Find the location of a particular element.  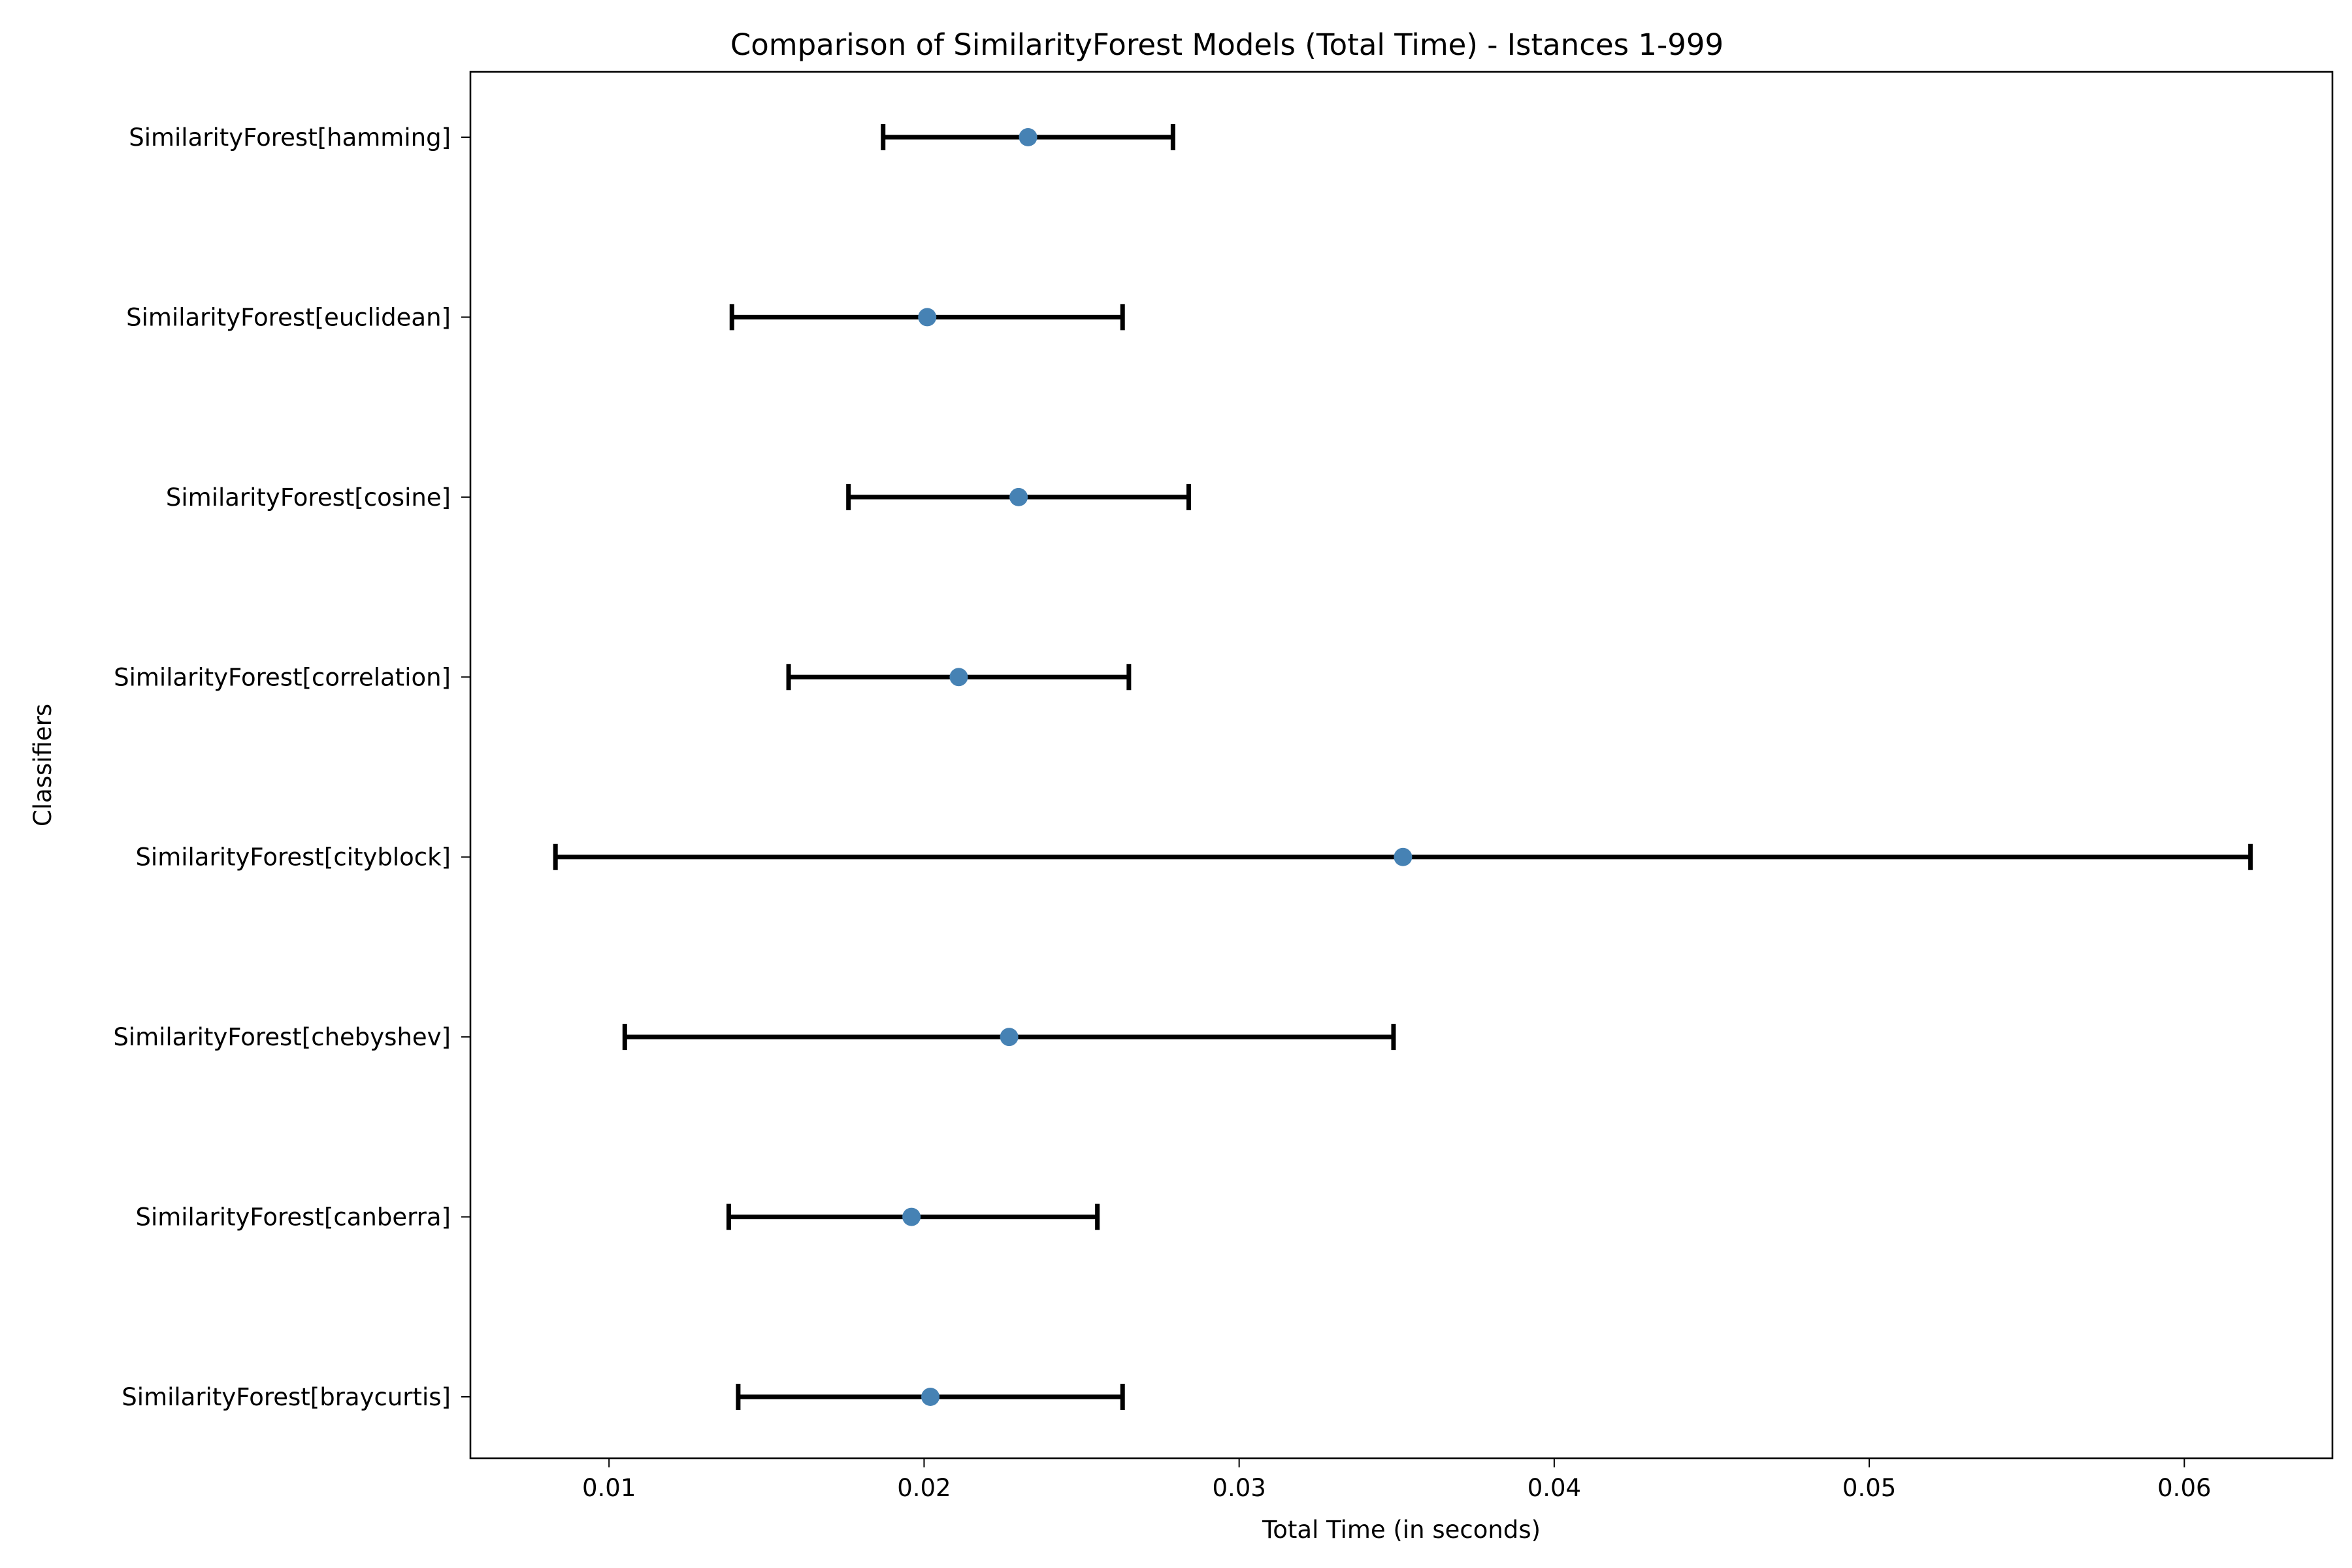

x-axis-label: Total Time (in seconds) is located at coordinates (1401, 1530).